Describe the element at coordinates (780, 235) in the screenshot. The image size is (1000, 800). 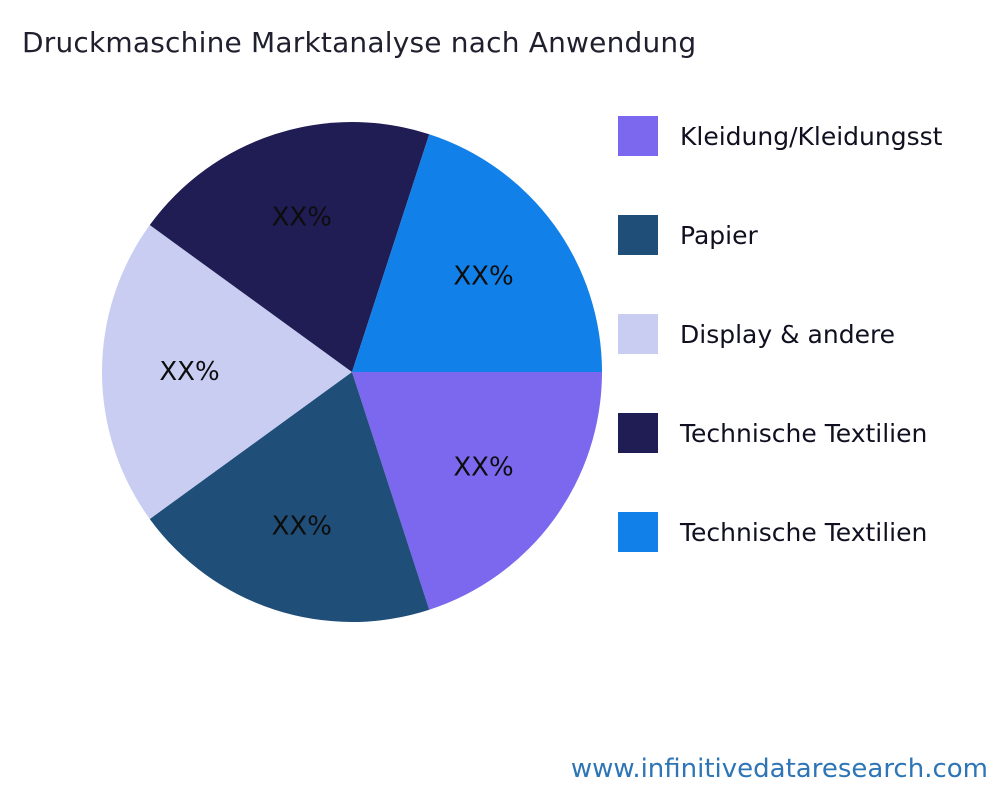
I see `legend-item: Papier` at that location.